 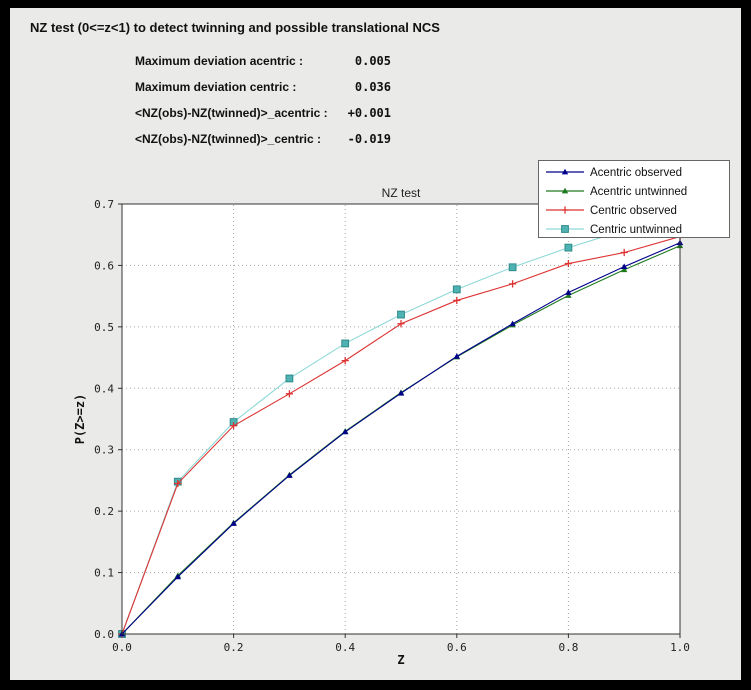 I want to click on stat-row-max-dev-centric: Maximum deviation centric : 0.036, so click(x=263, y=87).